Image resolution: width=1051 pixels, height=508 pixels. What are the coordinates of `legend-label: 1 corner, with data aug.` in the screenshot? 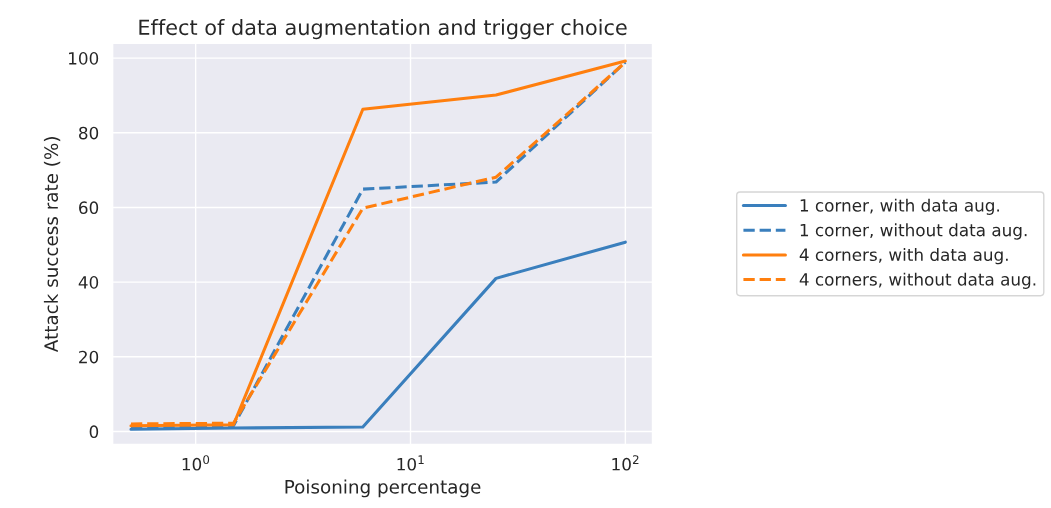 It's located at (899, 206).